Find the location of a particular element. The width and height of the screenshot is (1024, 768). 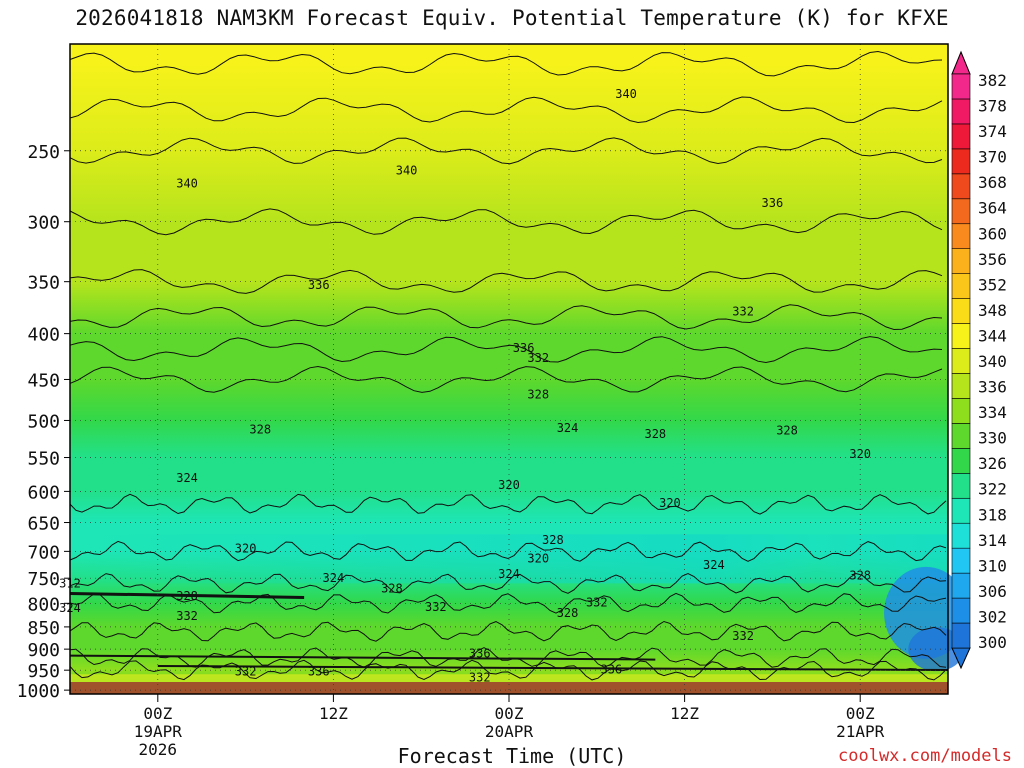

y-tick-label: 250 is located at coordinates (43, 152).